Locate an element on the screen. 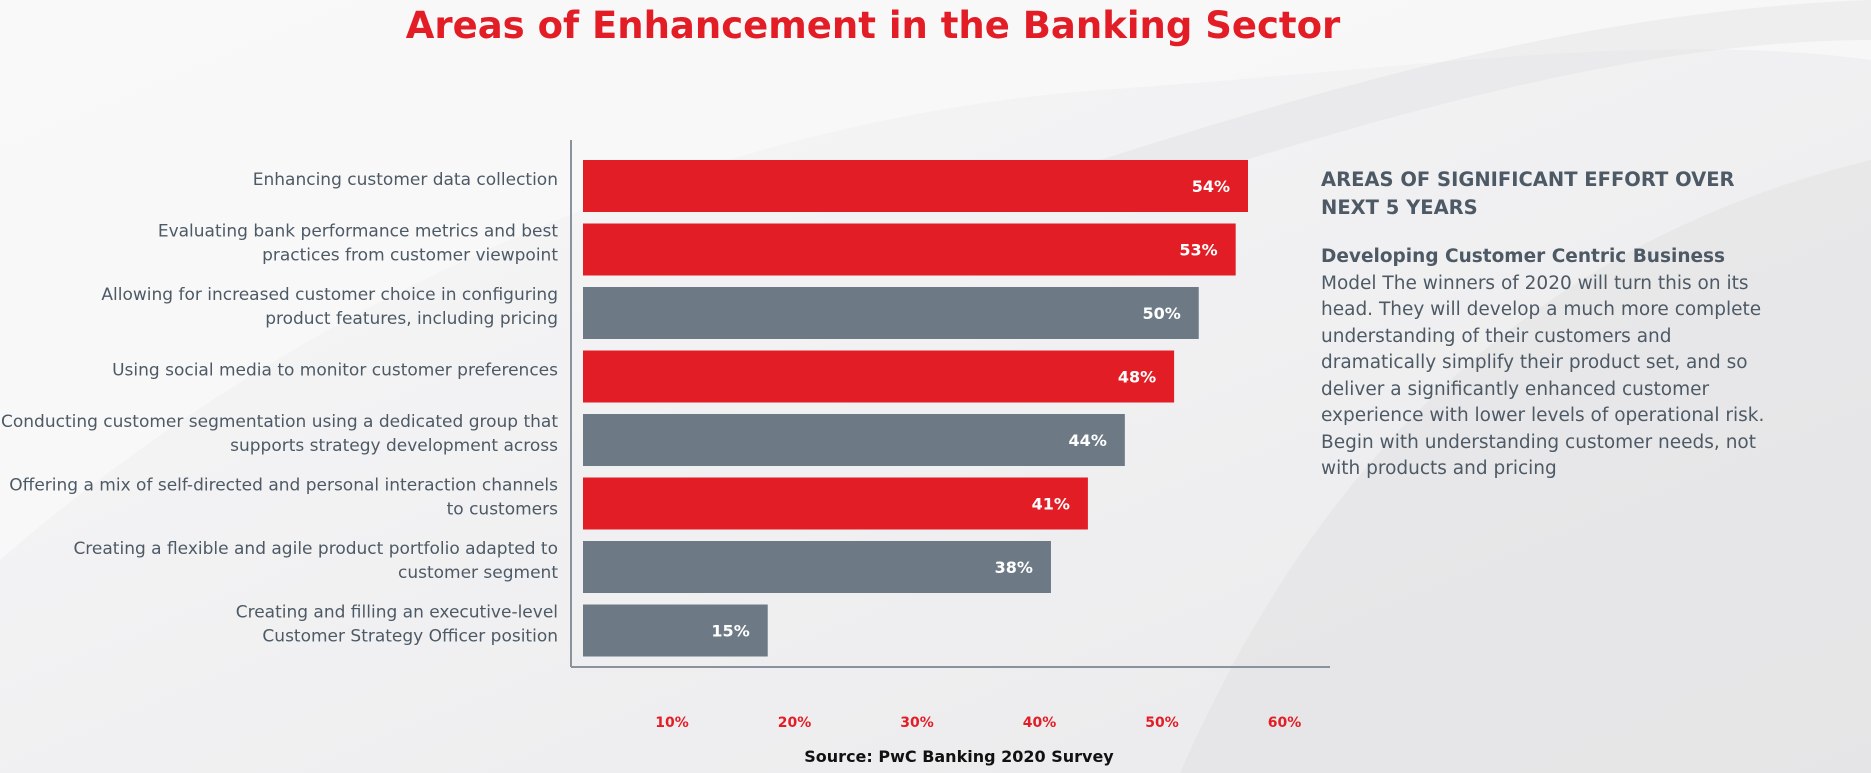 The image size is (1871, 773). bar-value-label: 53% is located at coordinates (1198, 250).